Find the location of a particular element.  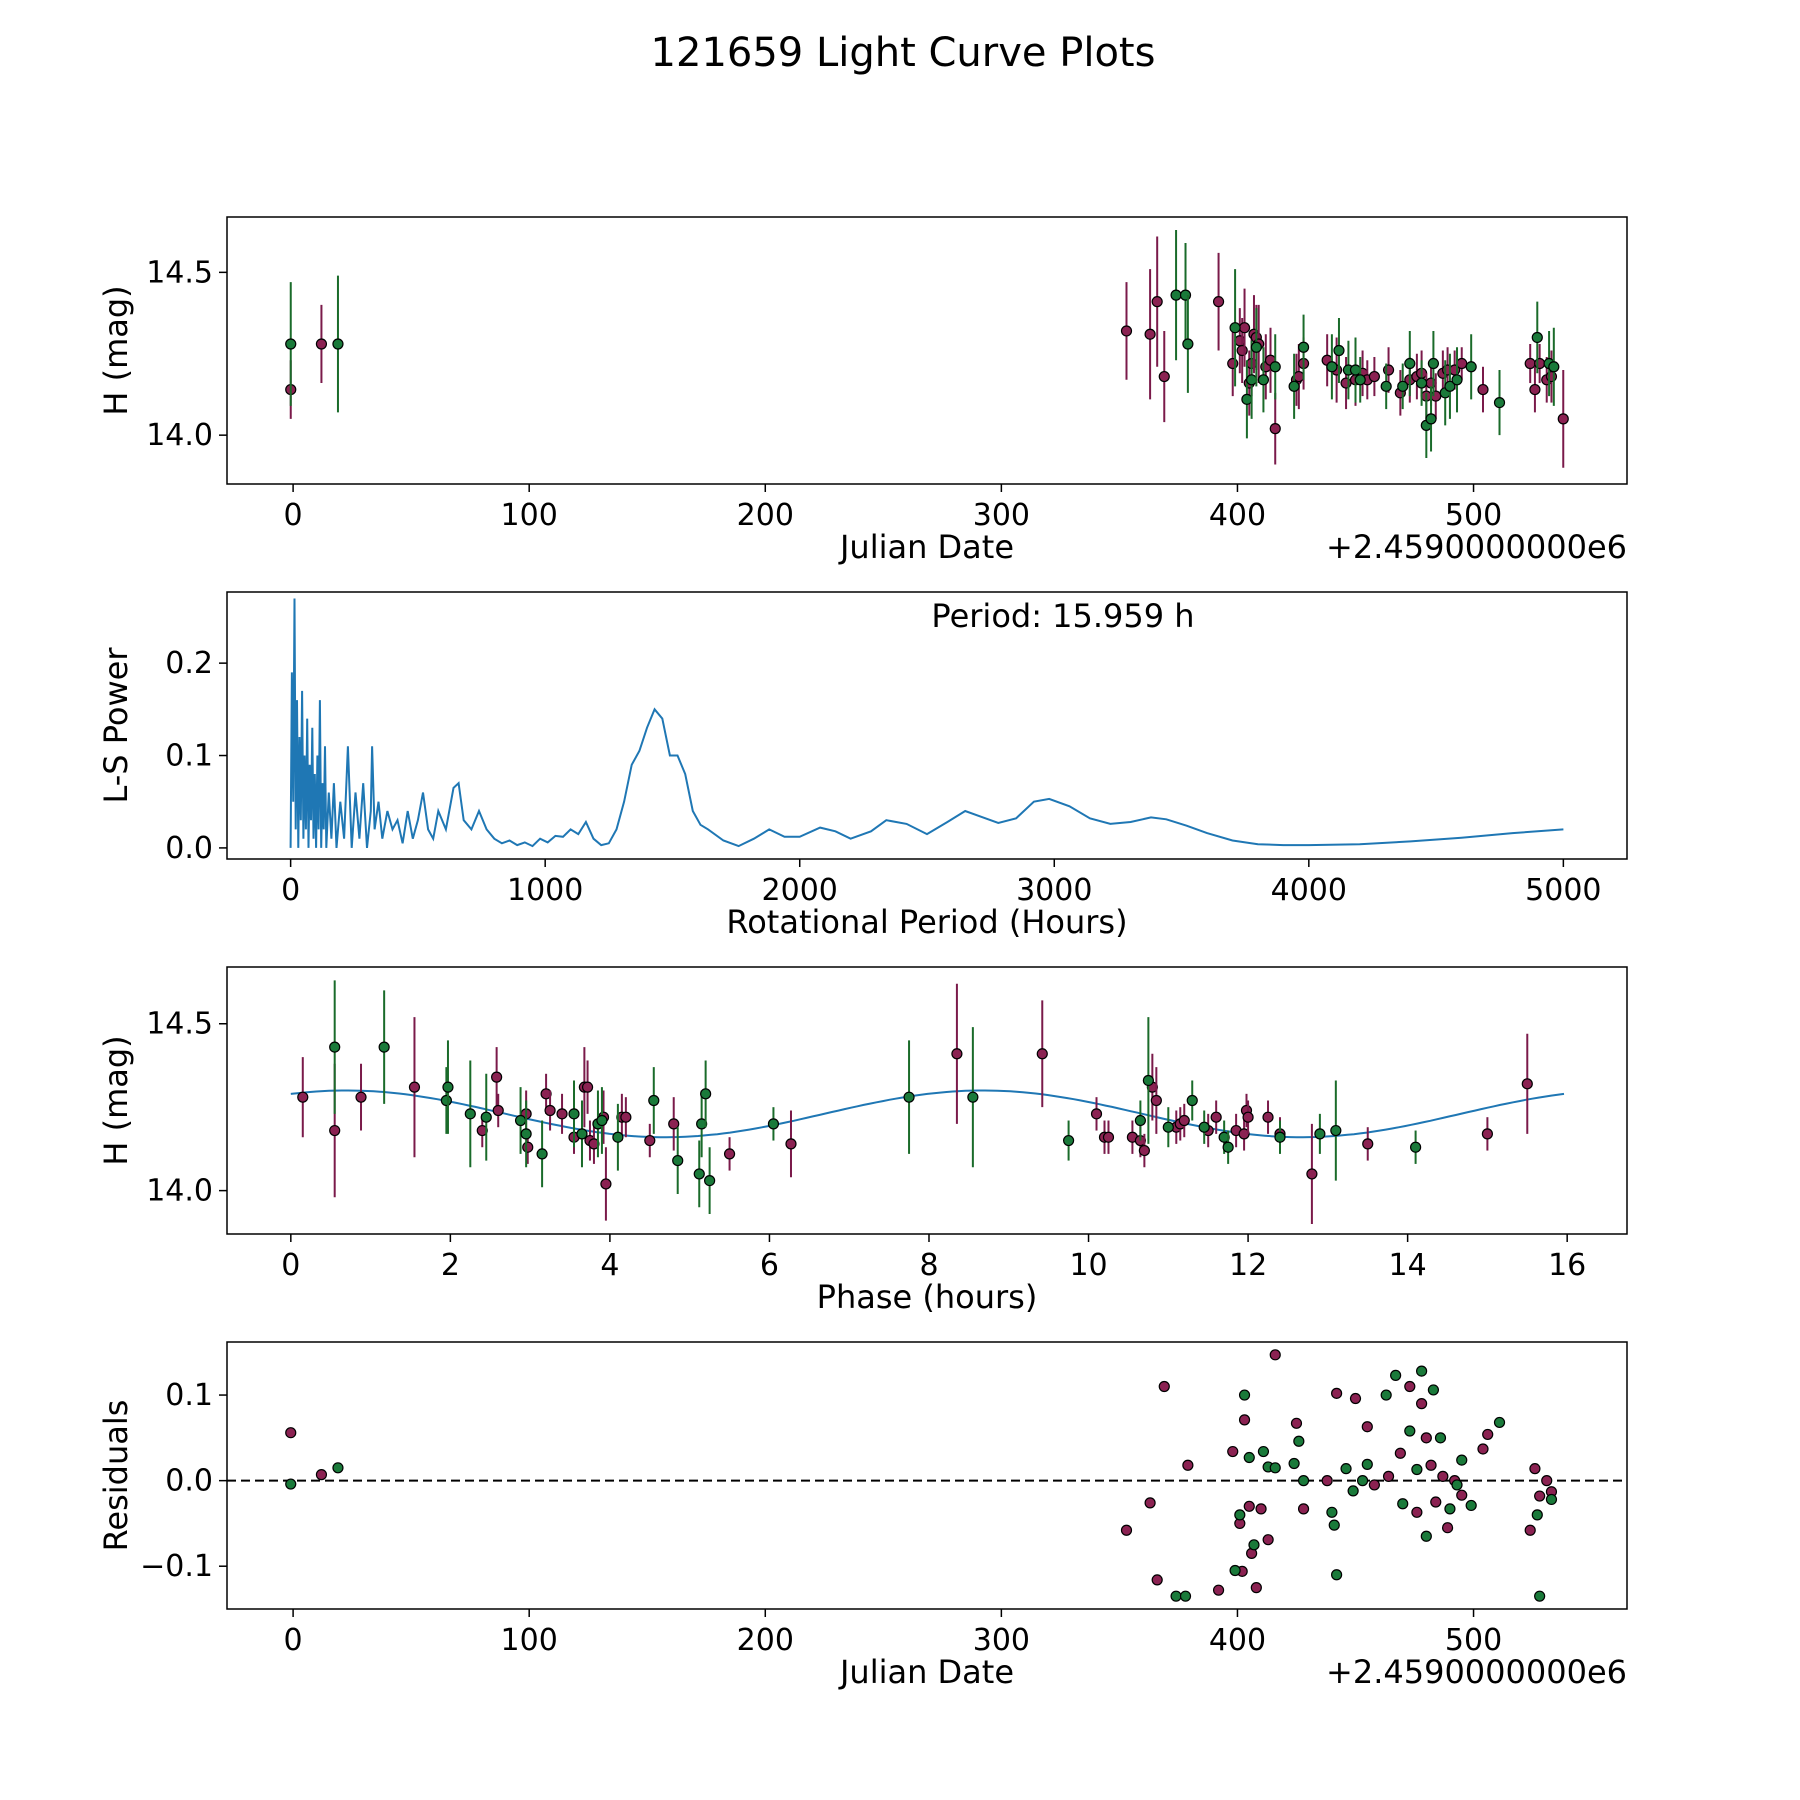

phased-plot-area is located at coordinates (927, 1102).